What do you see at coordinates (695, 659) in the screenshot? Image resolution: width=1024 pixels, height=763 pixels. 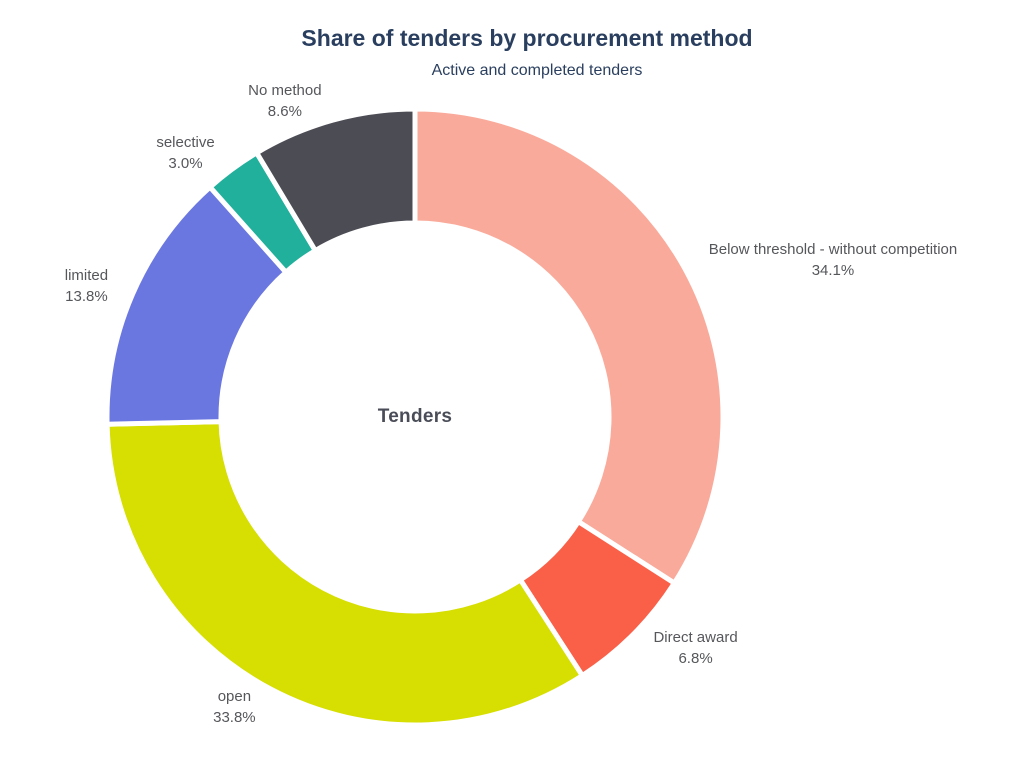 I see `slice-label-percent: 6.8%` at bounding box center [695, 659].